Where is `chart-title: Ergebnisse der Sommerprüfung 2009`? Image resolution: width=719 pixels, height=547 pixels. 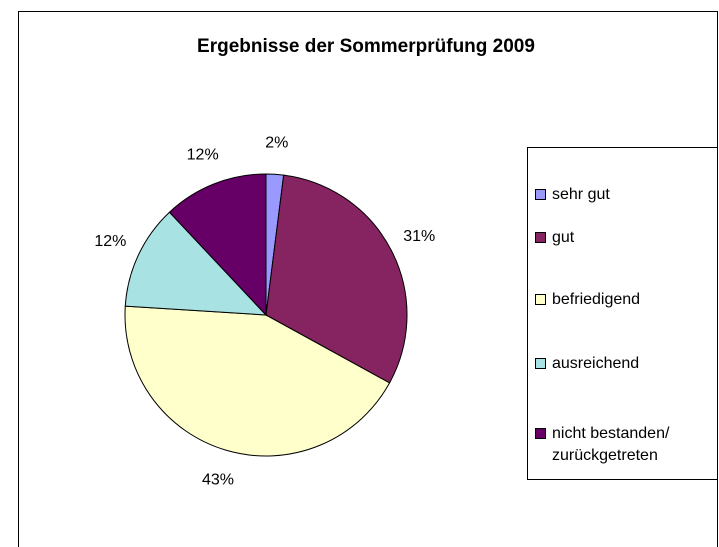
chart-title: Ergebnisse der Sommerprüfung 2009 is located at coordinates (366, 46).